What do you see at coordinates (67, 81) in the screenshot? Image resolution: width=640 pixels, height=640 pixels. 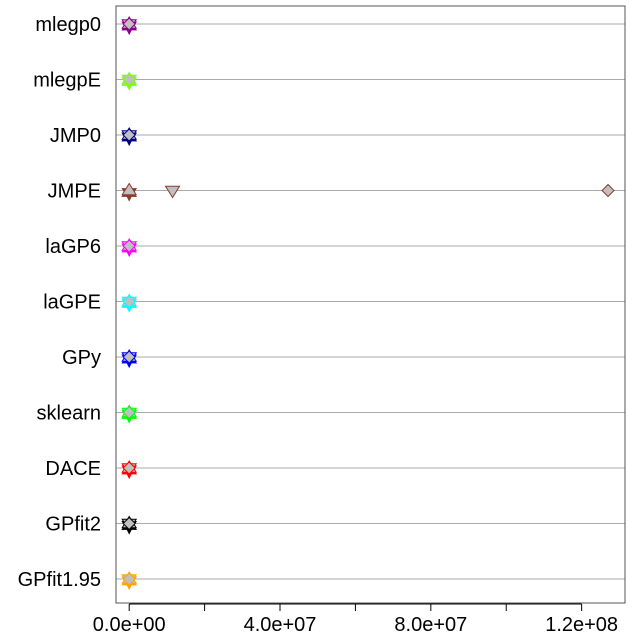 I see `y-tick-label: mlegpE` at bounding box center [67, 81].